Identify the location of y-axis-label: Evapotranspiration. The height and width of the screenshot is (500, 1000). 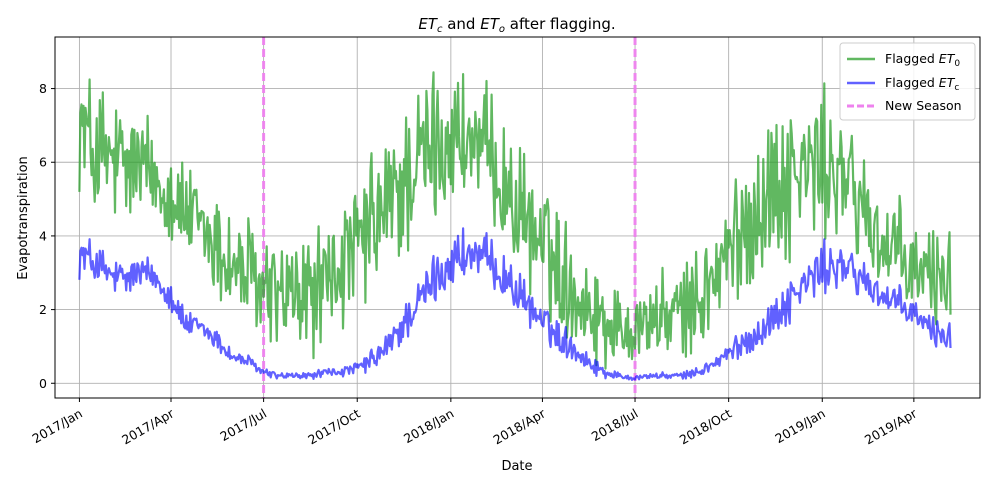
(23, 218).